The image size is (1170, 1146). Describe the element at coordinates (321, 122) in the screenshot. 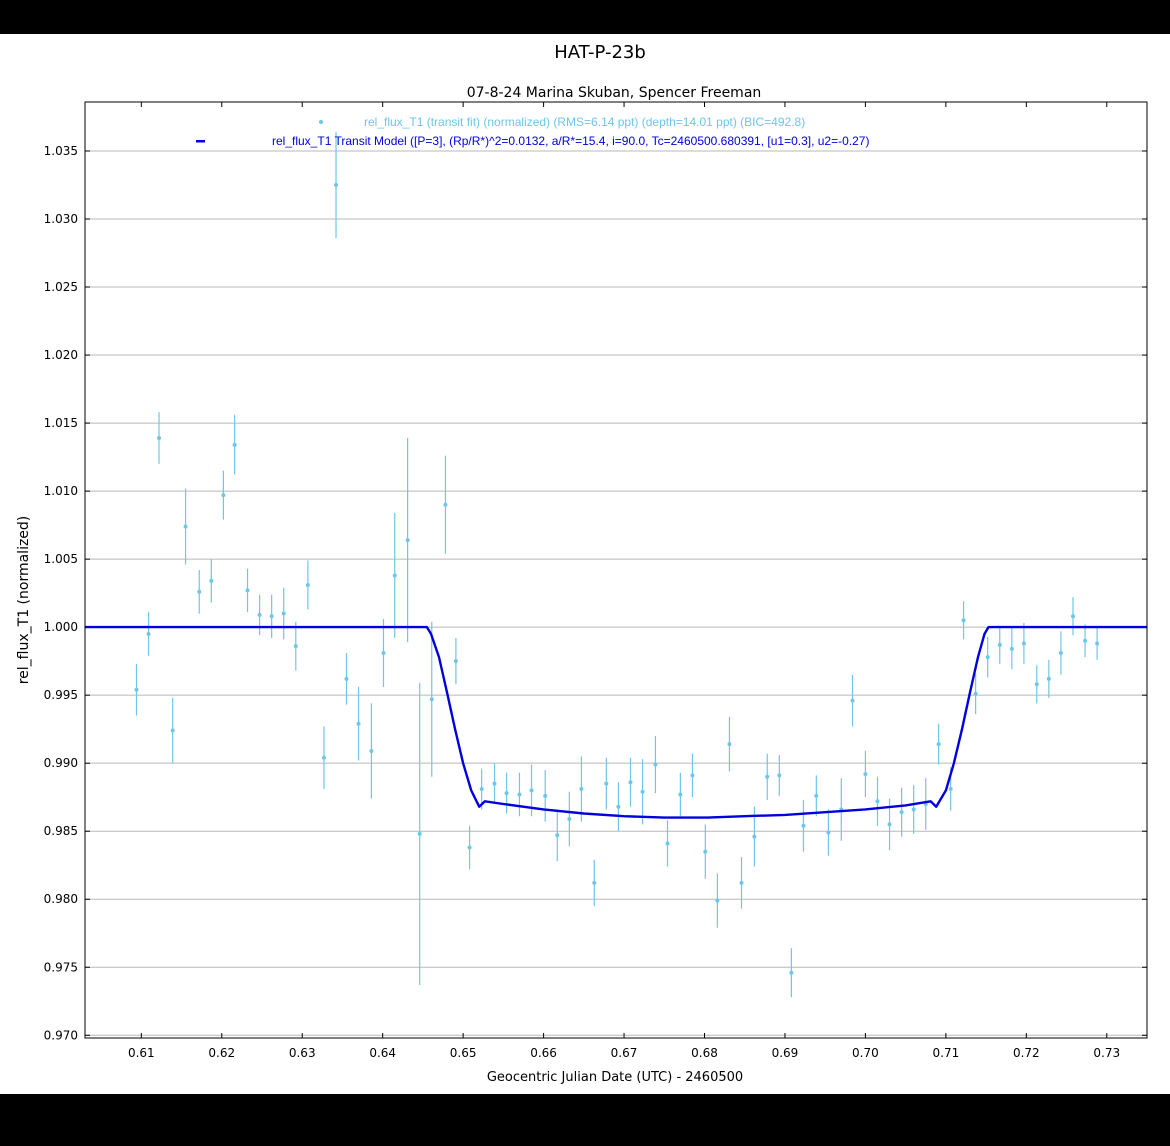

I see `legend-data-marker` at that location.